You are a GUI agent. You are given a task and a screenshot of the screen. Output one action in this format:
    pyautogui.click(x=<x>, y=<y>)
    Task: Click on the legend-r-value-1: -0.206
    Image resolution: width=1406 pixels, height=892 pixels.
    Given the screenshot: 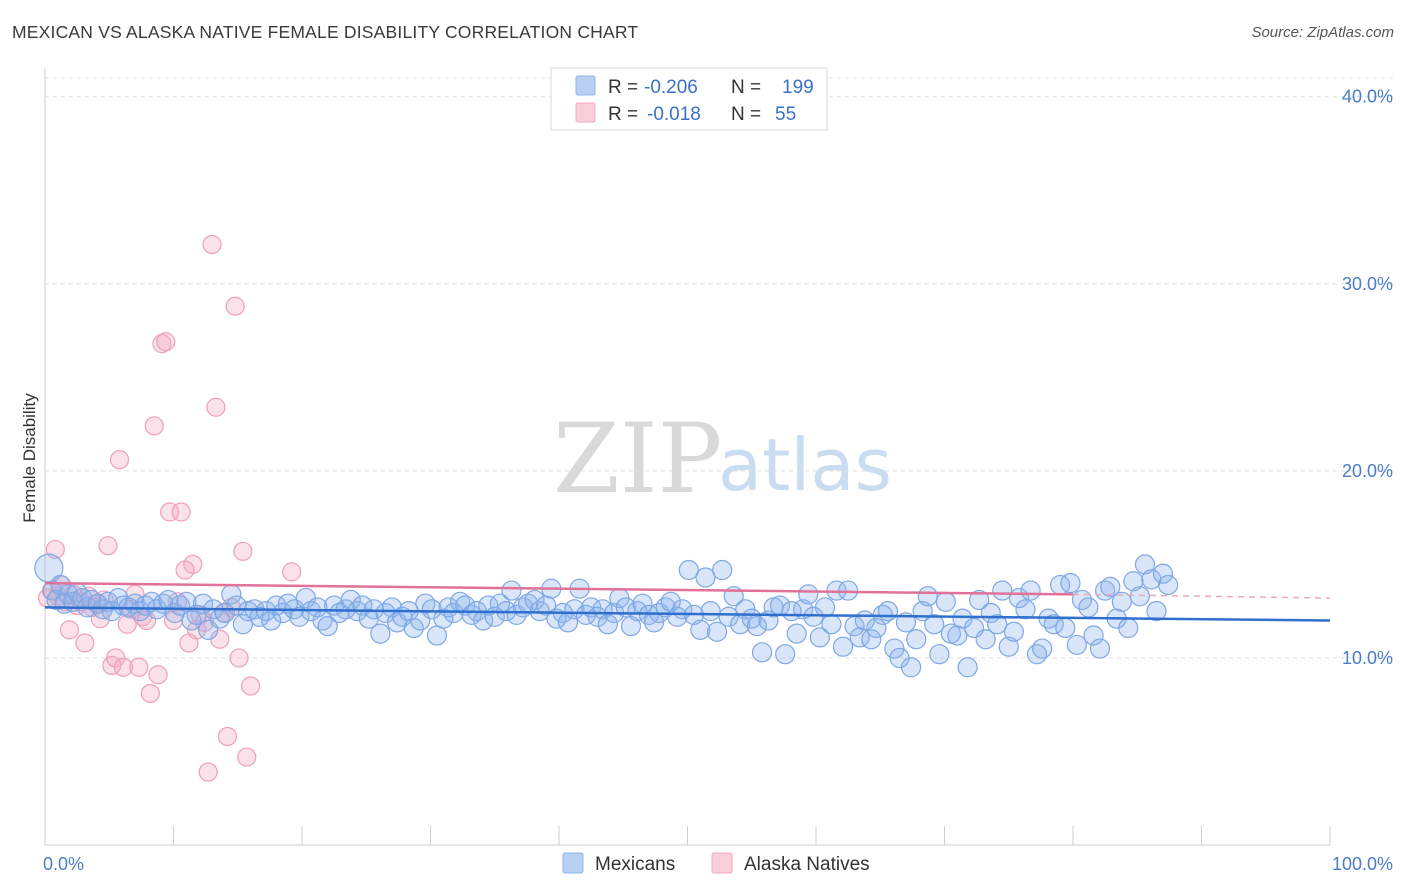 What is the action you would take?
    pyautogui.click(x=671, y=87)
    